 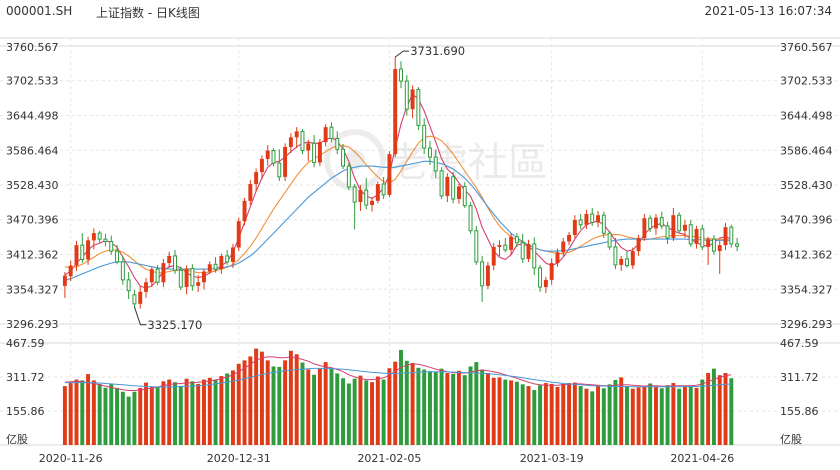 What do you see at coordinates (25, 411) in the screenshot?
I see `volume-tick-label-left: 155.86` at bounding box center [25, 411].